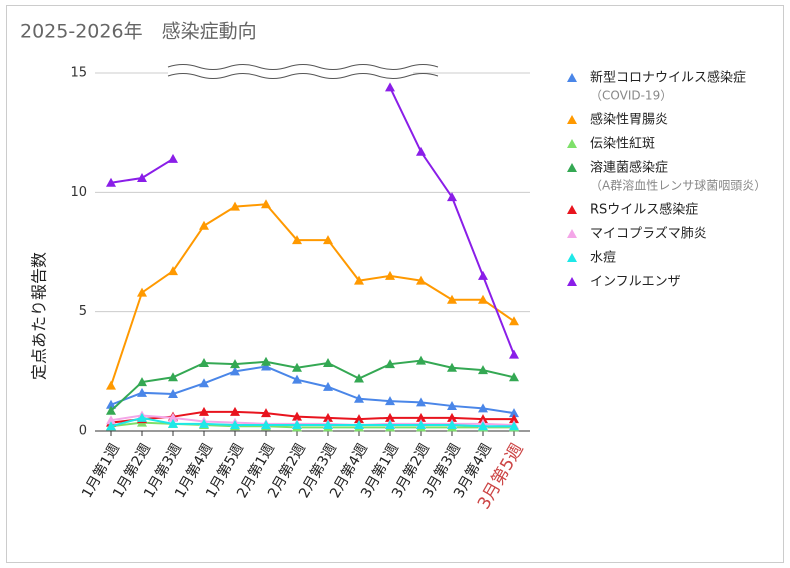 The height and width of the screenshot is (568, 790). I want to click on legend-label: マイコプラズマ肺炎, so click(648, 234).